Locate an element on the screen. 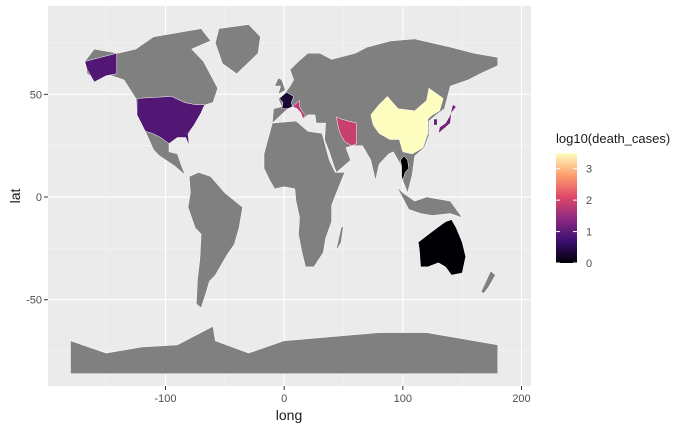  x-tick-label: 100 is located at coordinates (403, 399).